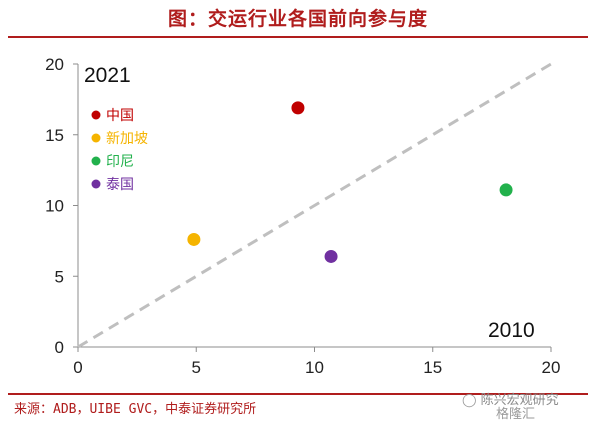  Describe the element at coordinates (432, 367) in the screenshot. I see `x-tick-label: 15` at that location.